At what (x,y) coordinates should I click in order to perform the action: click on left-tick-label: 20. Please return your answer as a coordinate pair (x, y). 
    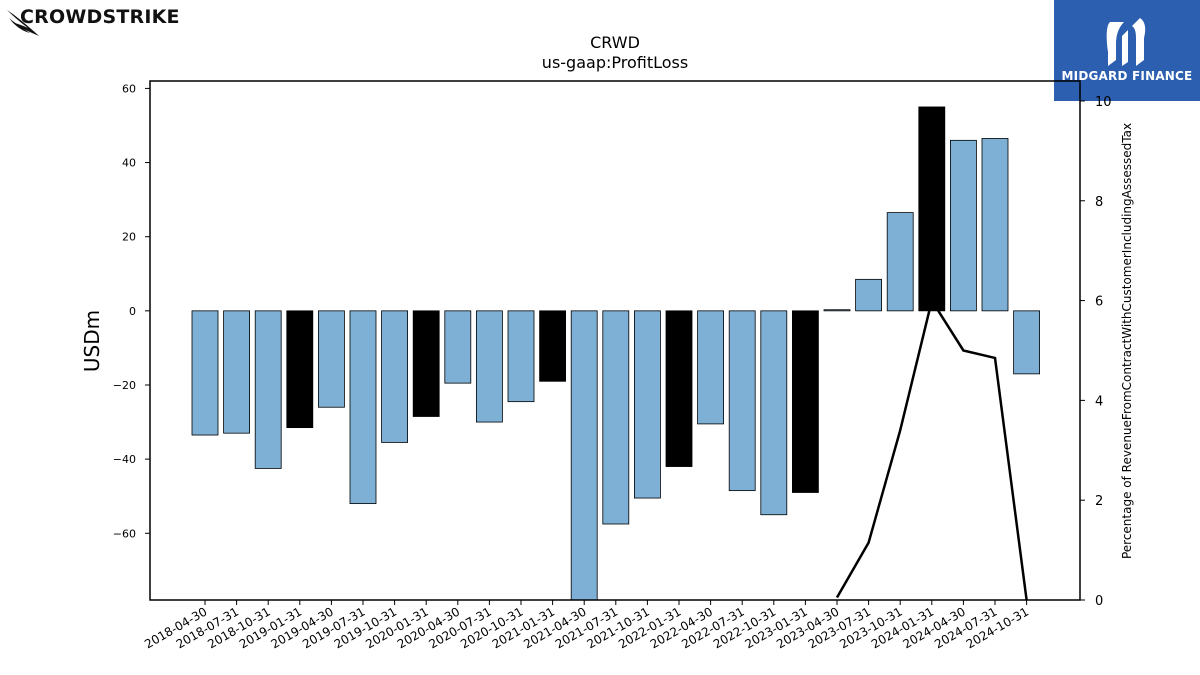
    Looking at the image, I should click on (129, 237).